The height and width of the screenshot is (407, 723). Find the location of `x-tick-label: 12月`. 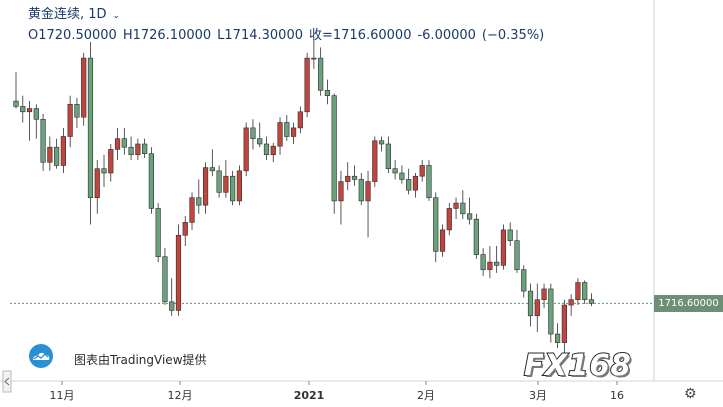

x-tick-label: 12月 is located at coordinates (180, 395).